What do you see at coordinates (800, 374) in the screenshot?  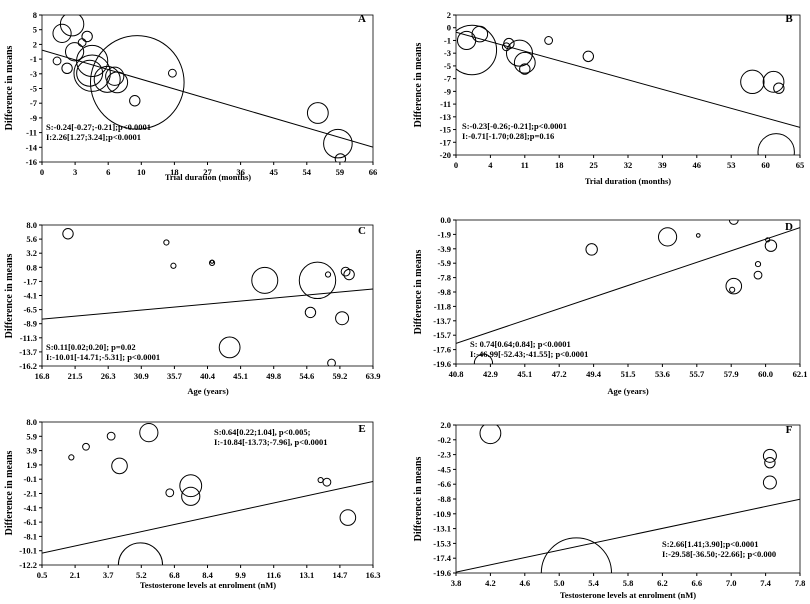 I see `x-tick-label: 62.1` at bounding box center [800, 374].